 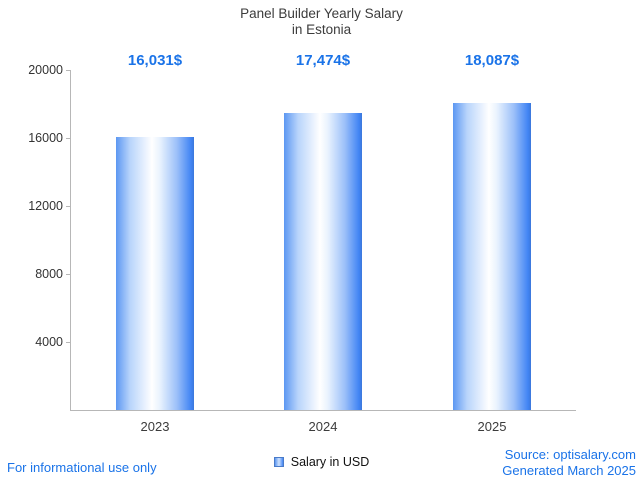 I want to click on chart-title-line2: in Estonia, so click(x=321, y=29).